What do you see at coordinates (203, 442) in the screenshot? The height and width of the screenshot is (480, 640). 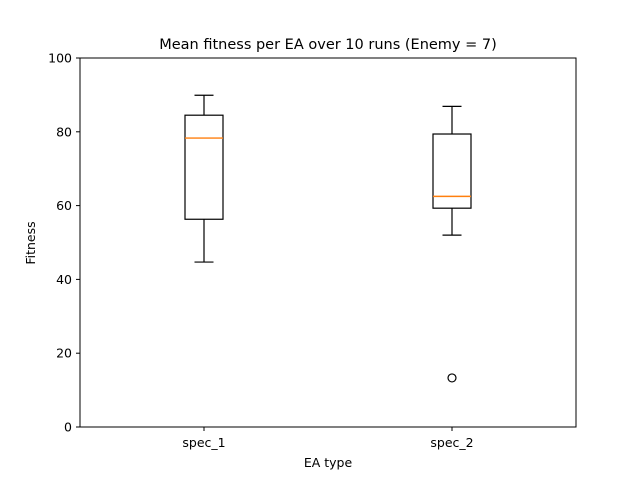 I see `x-tick-label: spec_1` at bounding box center [203, 442].